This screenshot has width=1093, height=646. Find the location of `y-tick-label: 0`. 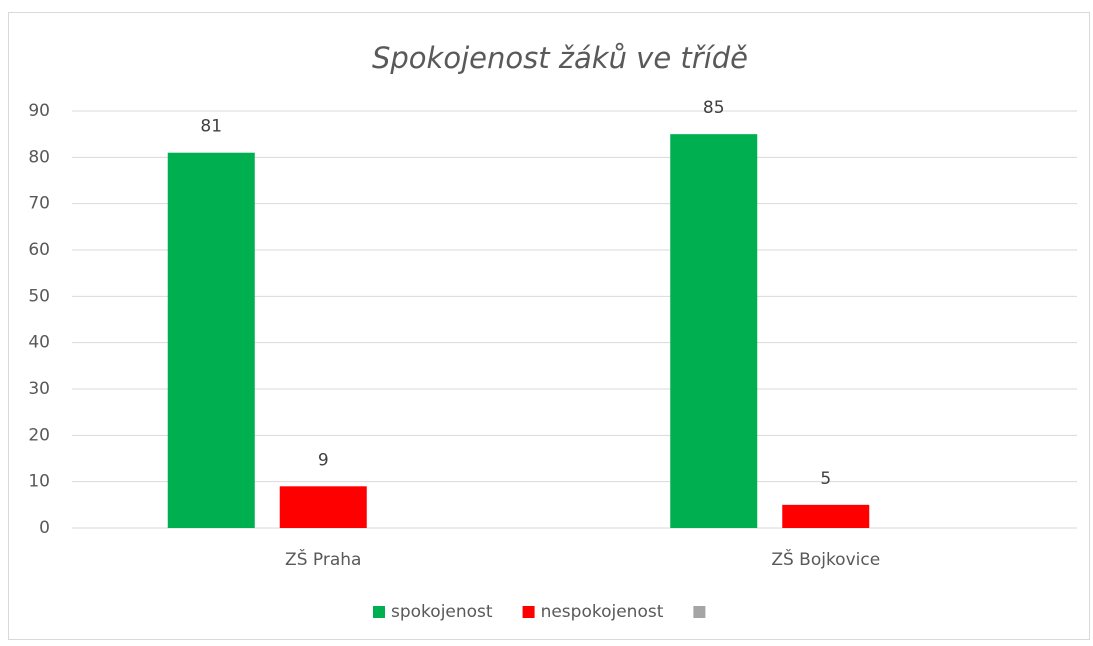

y-tick-label: 0 is located at coordinates (44, 528).